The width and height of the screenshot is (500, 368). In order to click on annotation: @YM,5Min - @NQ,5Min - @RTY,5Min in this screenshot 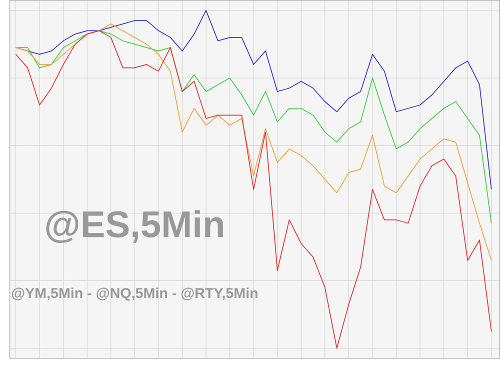, I will do `click(135, 294)`.